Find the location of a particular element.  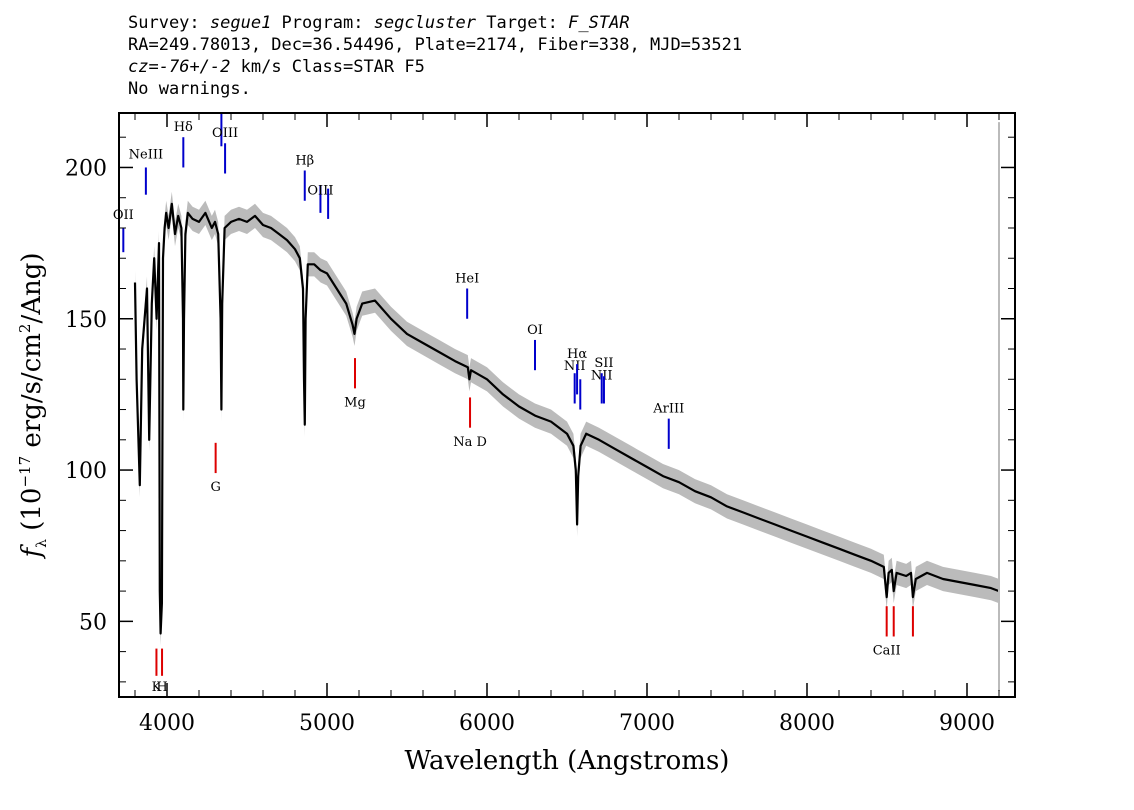

x-tick-label: 4000 is located at coordinates (167, 723).